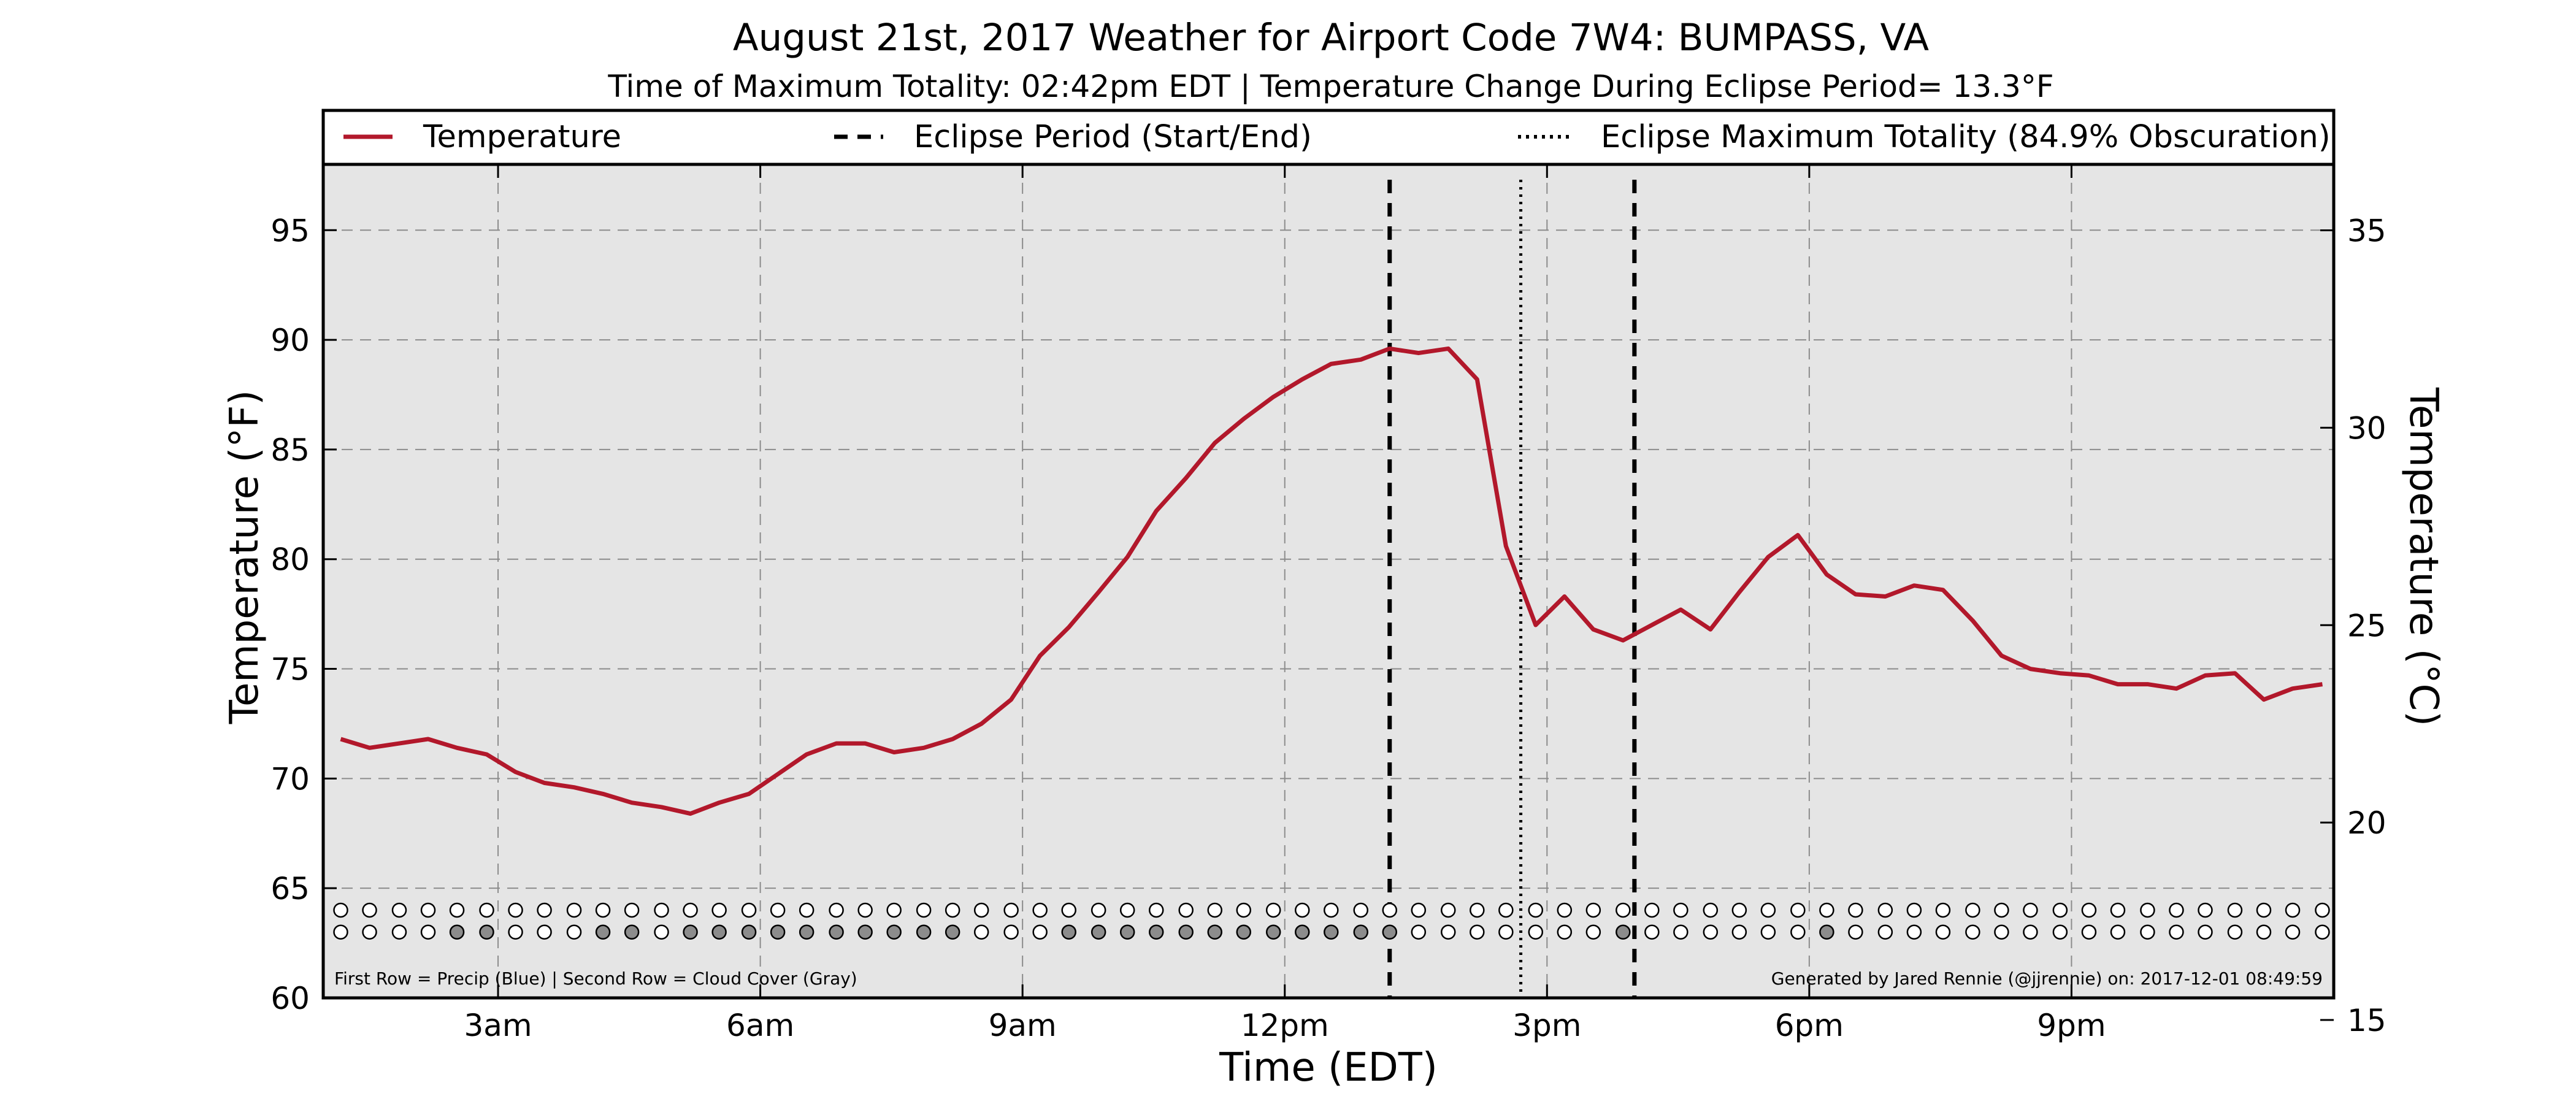  I want to click on precip-cloud-indicators, so click(1331, 921).